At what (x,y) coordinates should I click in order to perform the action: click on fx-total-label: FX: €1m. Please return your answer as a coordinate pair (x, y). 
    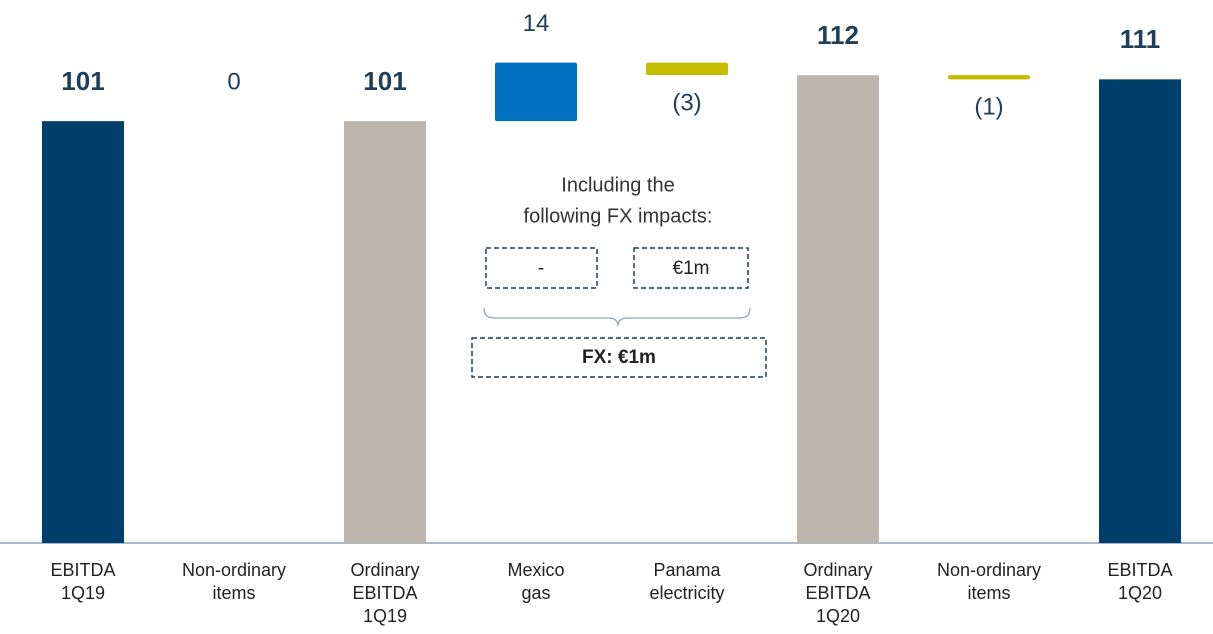
    Looking at the image, I should click on (619, 357).